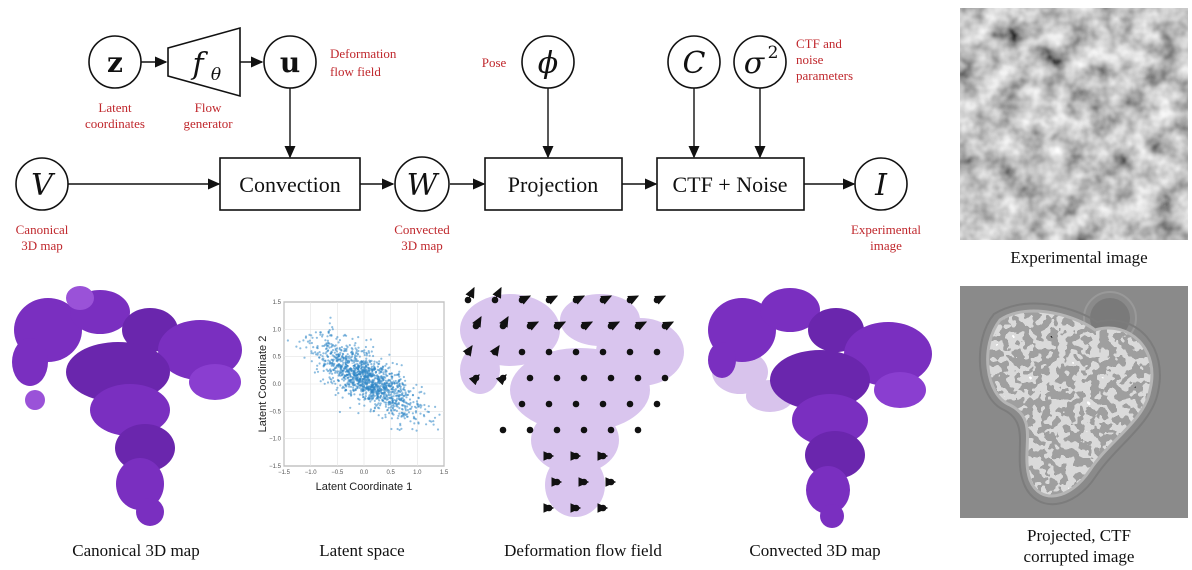 The width and height of the screenshot is (1192, 570). Describe the element at coordinates (284, 473) in the screenshot. I see `latent-x-tick-label: −1.5` at that location.